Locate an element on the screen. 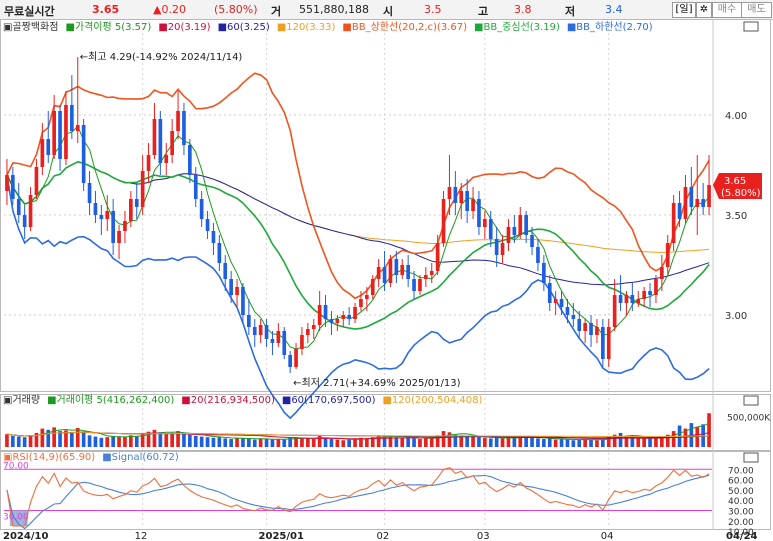 Image resolution: width=773 pixels, height=541 pixels. price-legend-item: ■가격이평 5(3.57) is located at coordinates (108, 26).